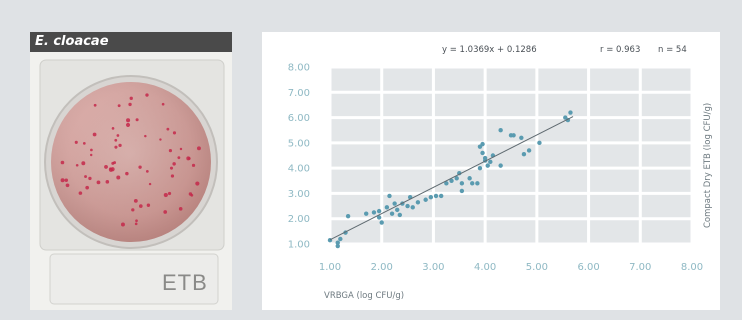 The height and width of the screenshot is (320, 742). I want to click on x-tick-labels: 1.00 2.00 3.00 4.00 5.00 6.00 7.00 8.00, so click(511, 267).